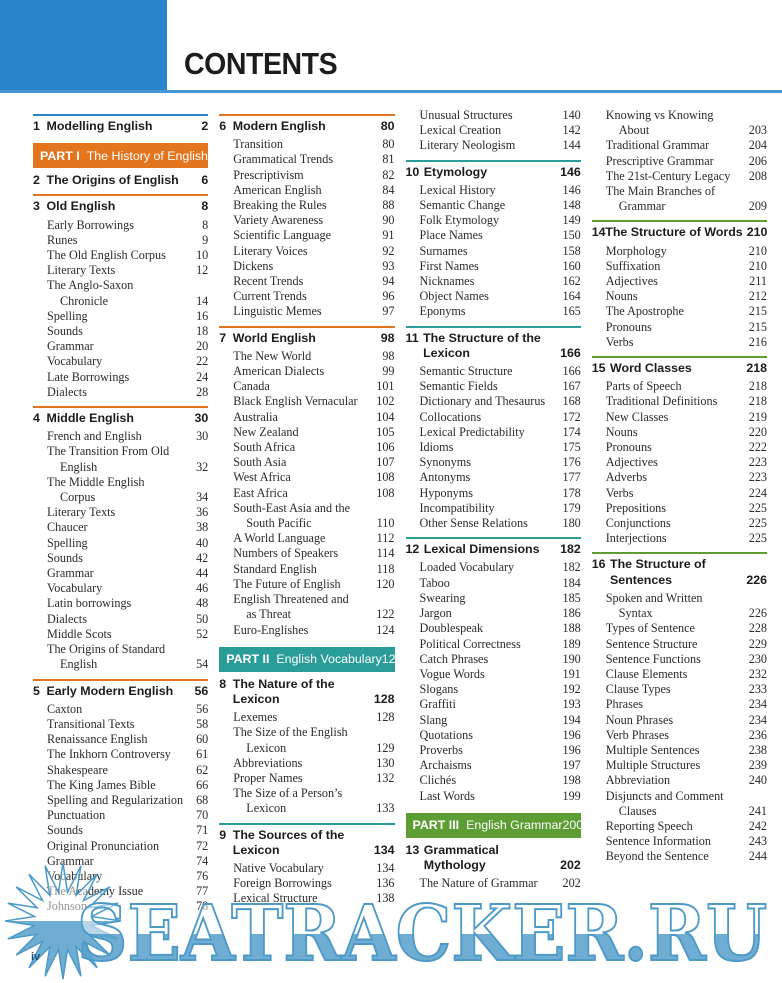 This screenshot has height=983, width=782. What do you see at coordinates (571, 296) in the screenshot?
I see `entry-page-number: 164` at bounding box center [571, 296].